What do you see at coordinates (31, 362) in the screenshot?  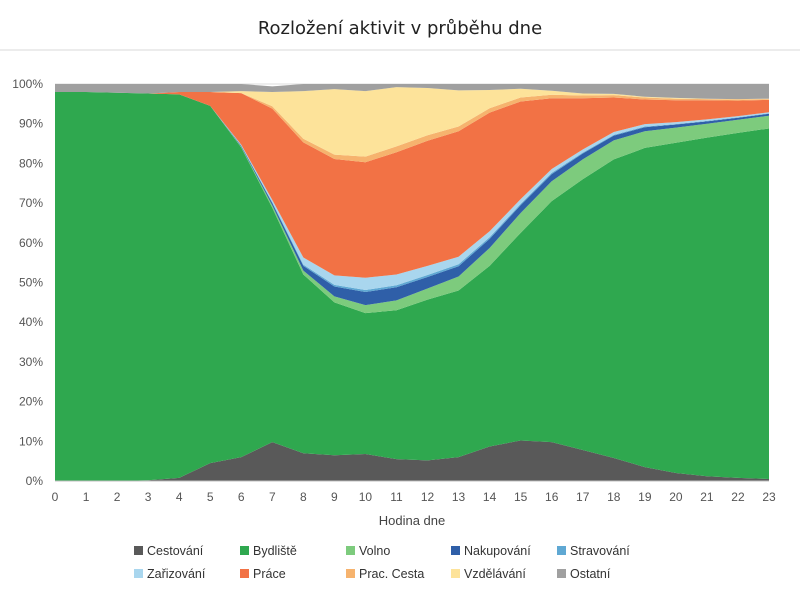 I see `y-tick-label: 30%` at bounding box center [31, 362].